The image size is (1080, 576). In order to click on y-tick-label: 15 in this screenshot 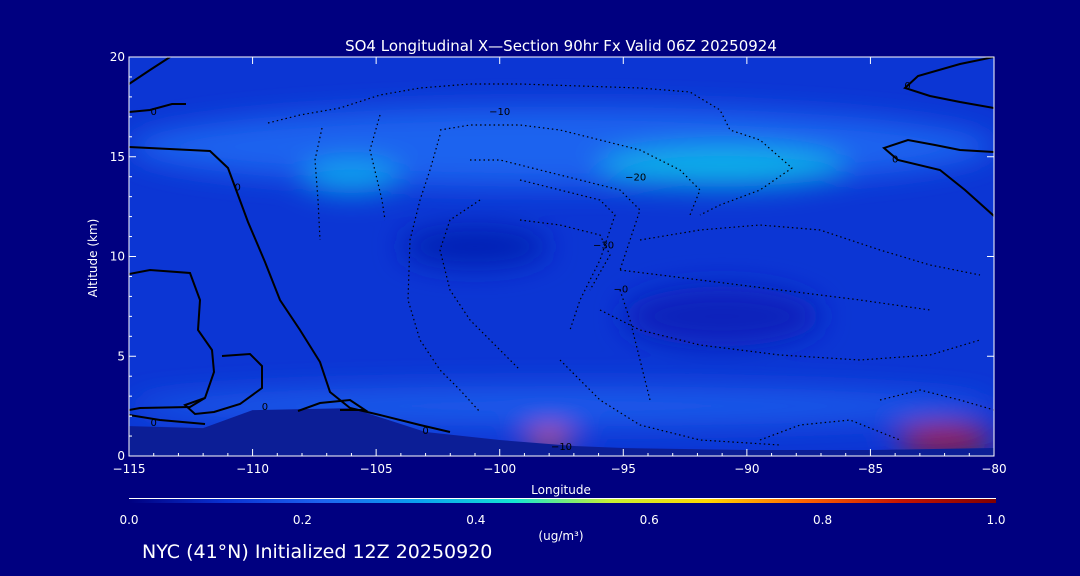, I will do `click(117, 157)`.